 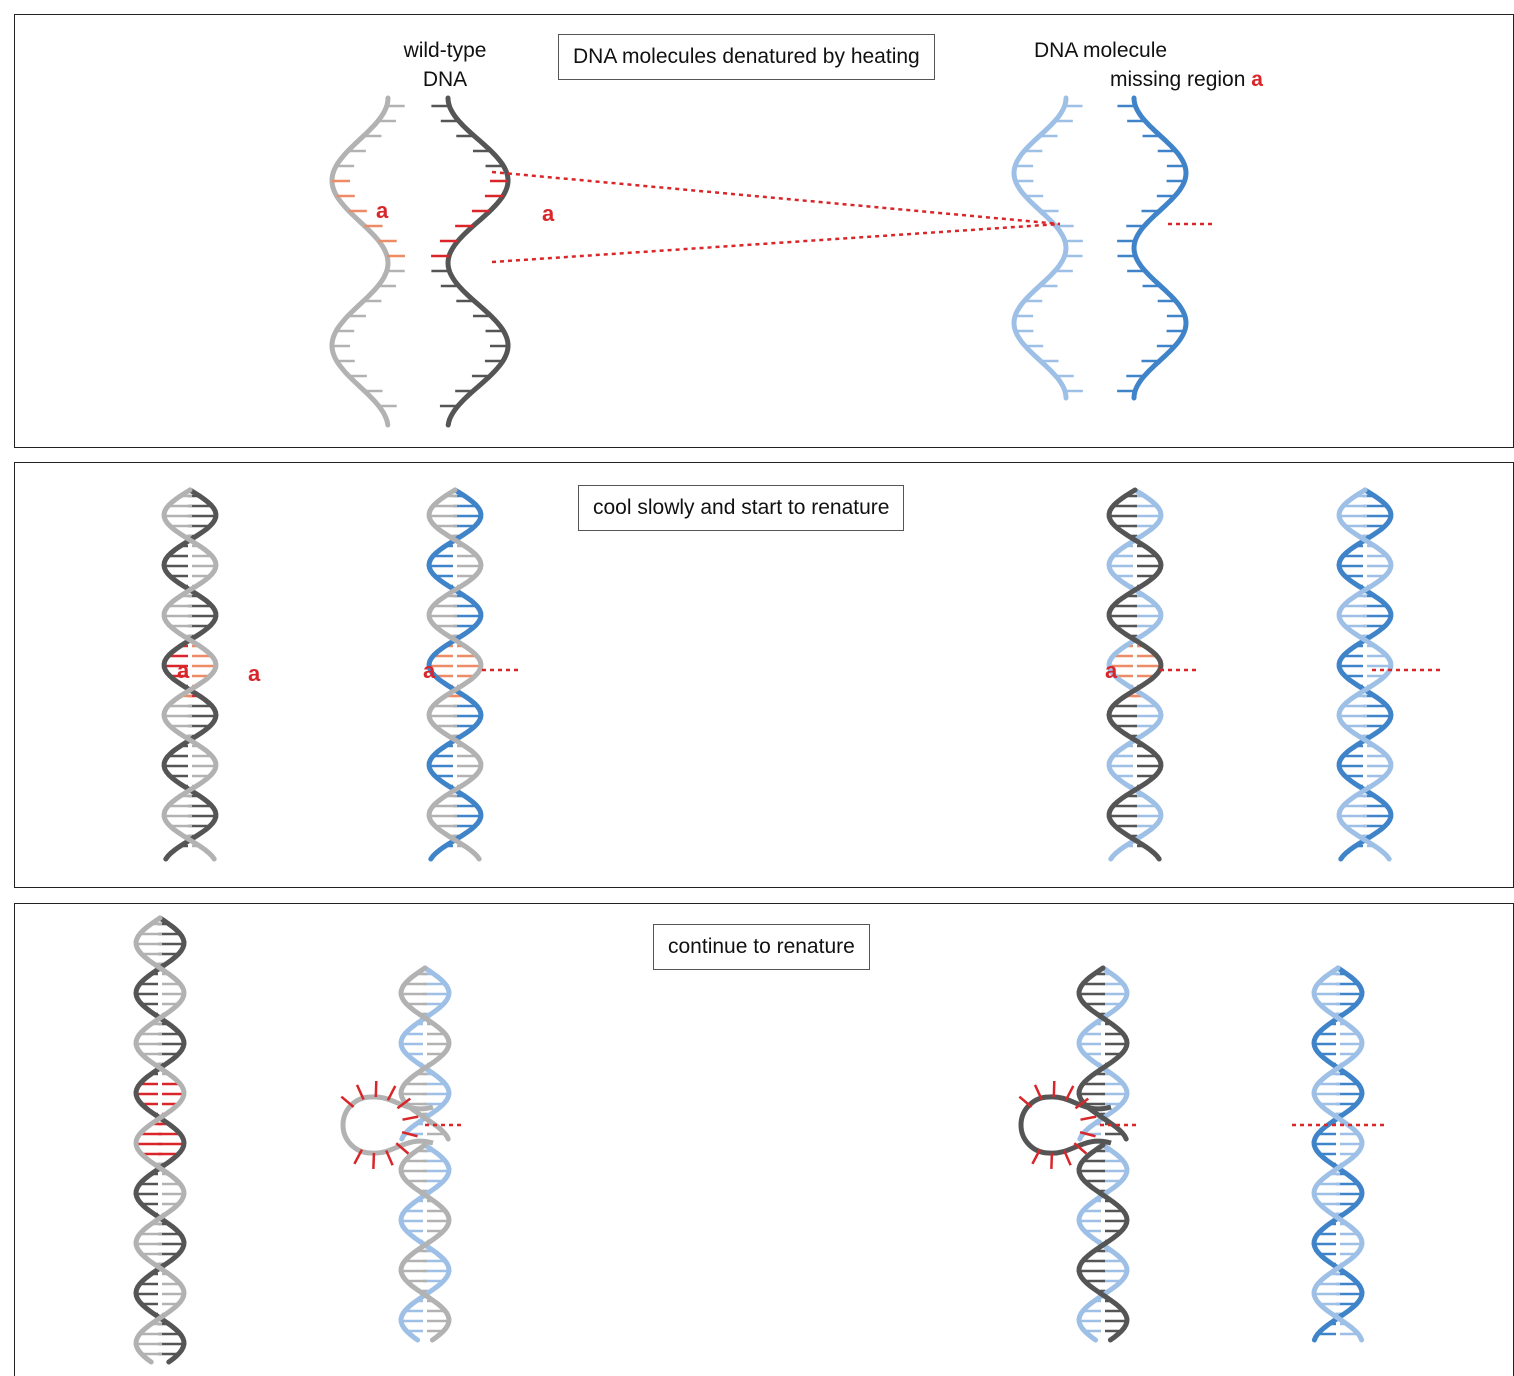 I want to click on het-4-strand-b, so click(x=1365, y=674).